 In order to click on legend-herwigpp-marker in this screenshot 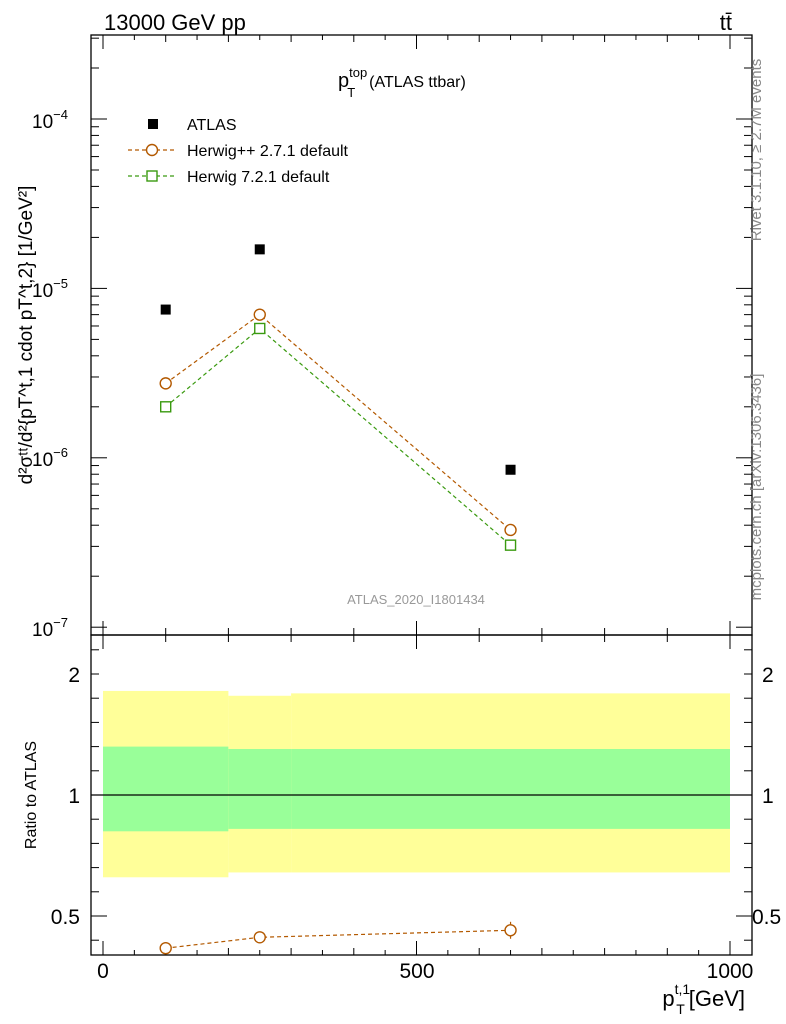, I will do `click(152, 150)`.